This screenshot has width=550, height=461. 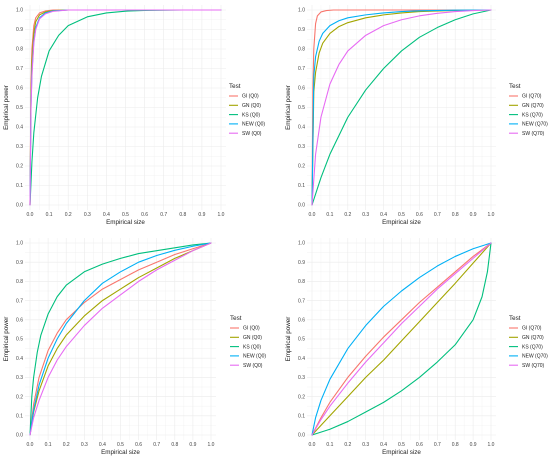 What do you see at coordinates (533, 366) in the screenshot?
I see `legend-label-sw: SW (Q70)` at bounding box center [533, 366].